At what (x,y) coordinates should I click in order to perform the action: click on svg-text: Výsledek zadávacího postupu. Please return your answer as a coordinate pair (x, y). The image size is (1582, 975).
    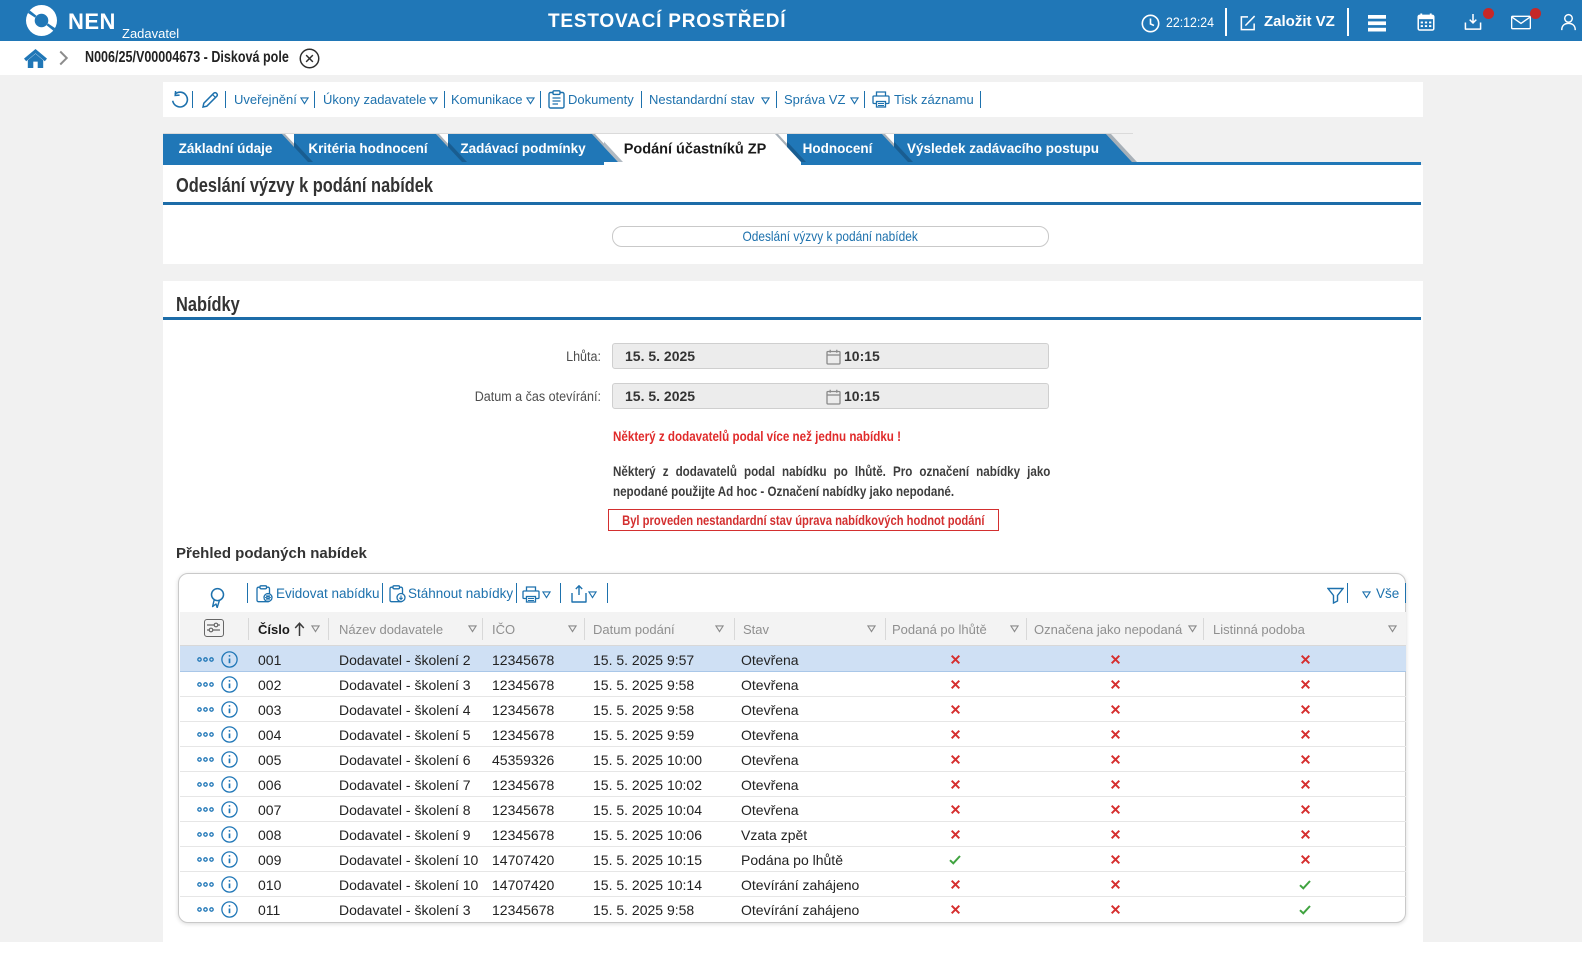
    Looking at the image, I should click on (1003, 148).